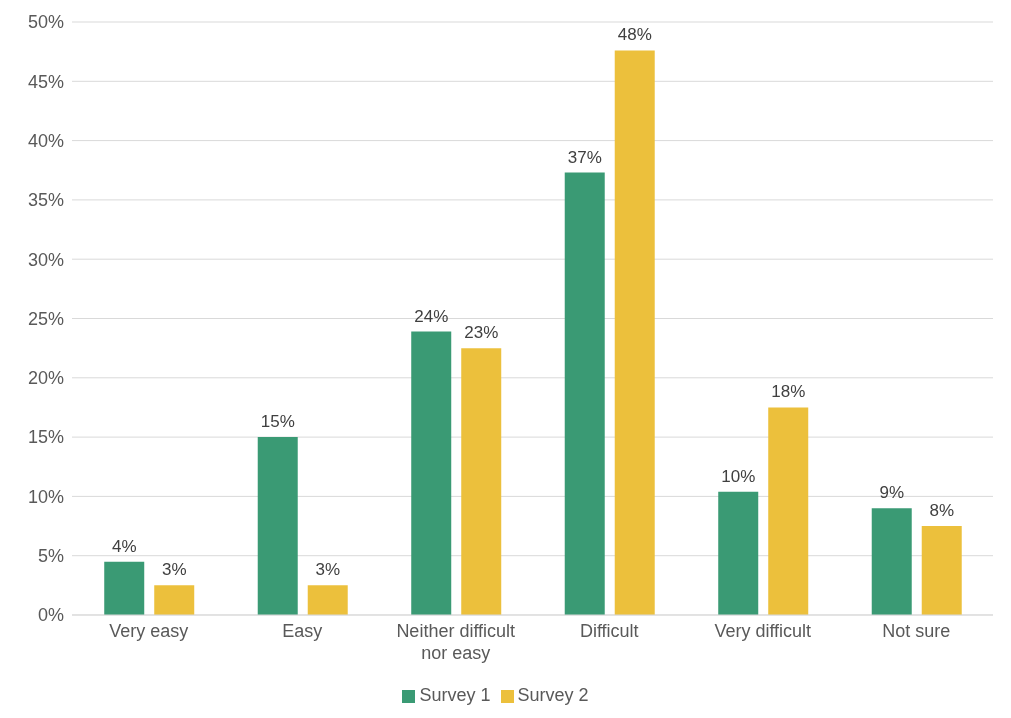  What do you see at coordinates (277, 422) in the screenshot?
I see `data-label: 15%` at bounding box center [277, 422].